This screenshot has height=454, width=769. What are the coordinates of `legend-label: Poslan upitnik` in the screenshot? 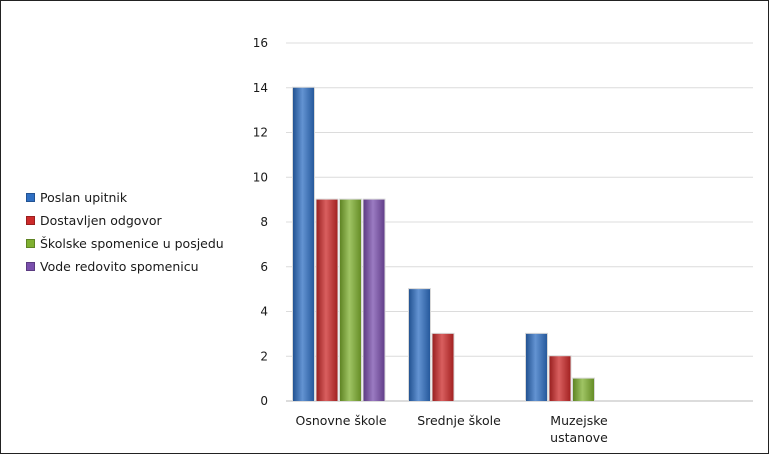 It's located at (84, 197).